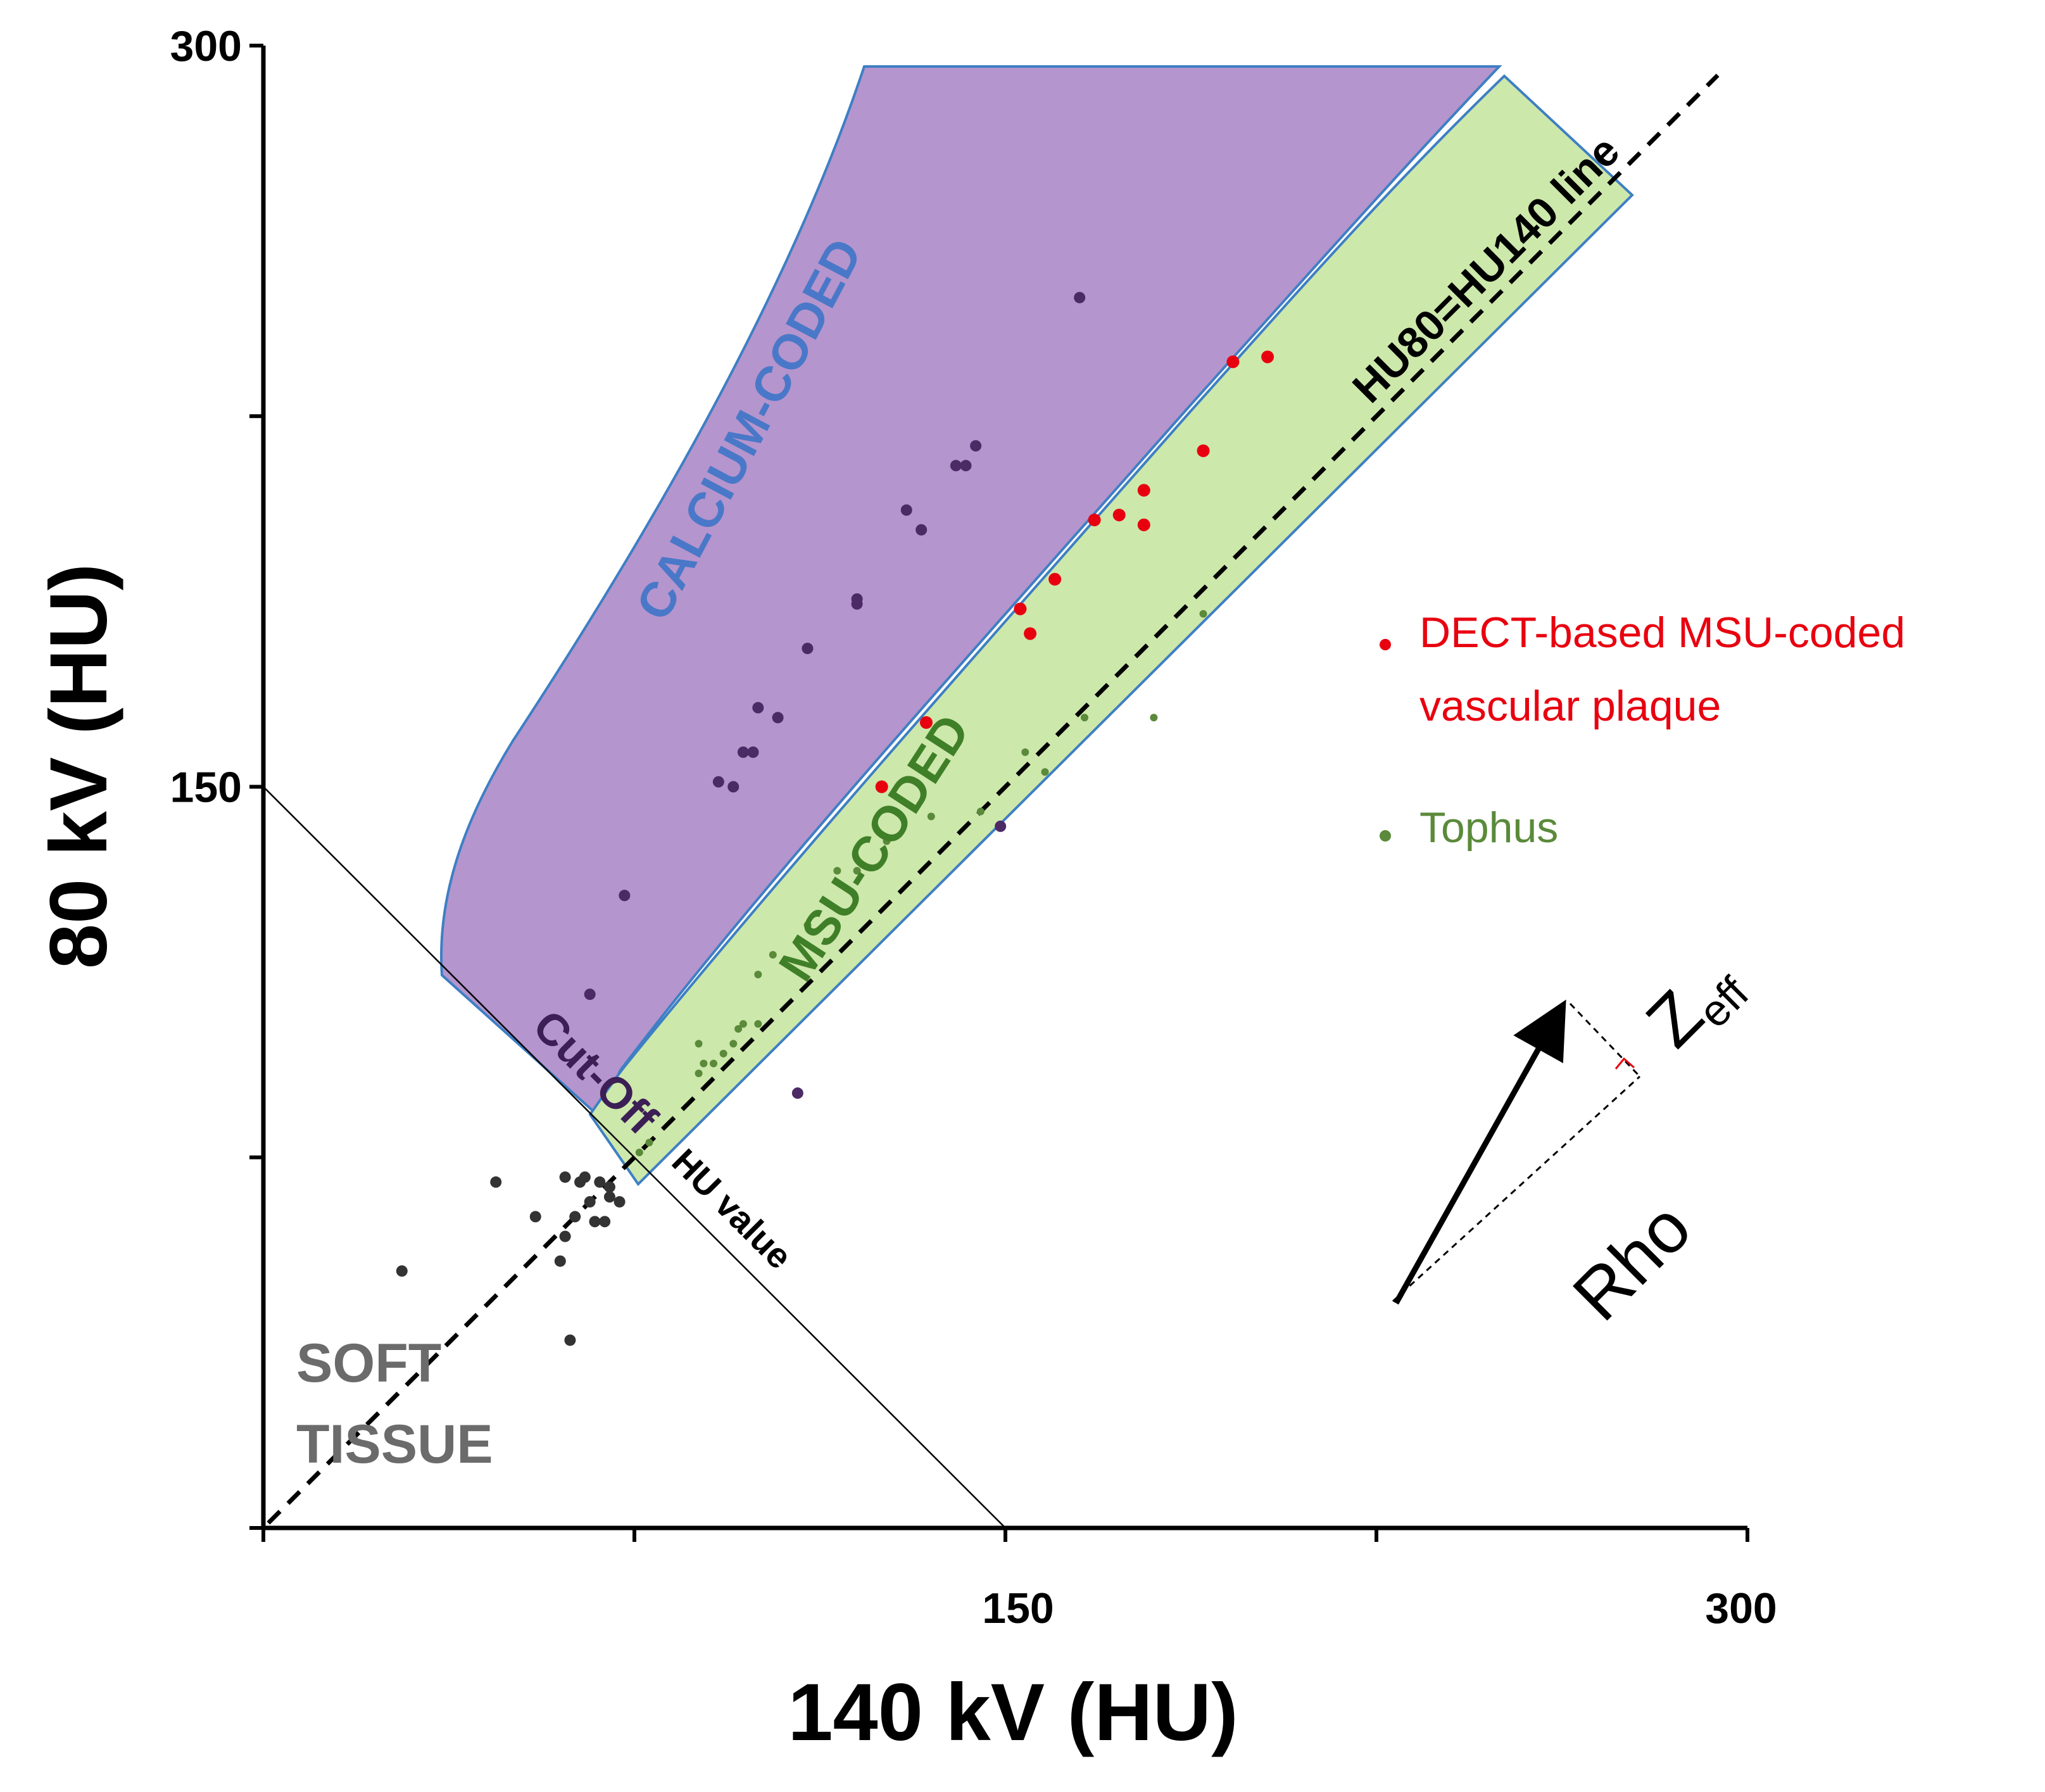  Describe the element at coordinates (1480, 1152) in the screenshot. I see `result-vector-arrow` at that location.